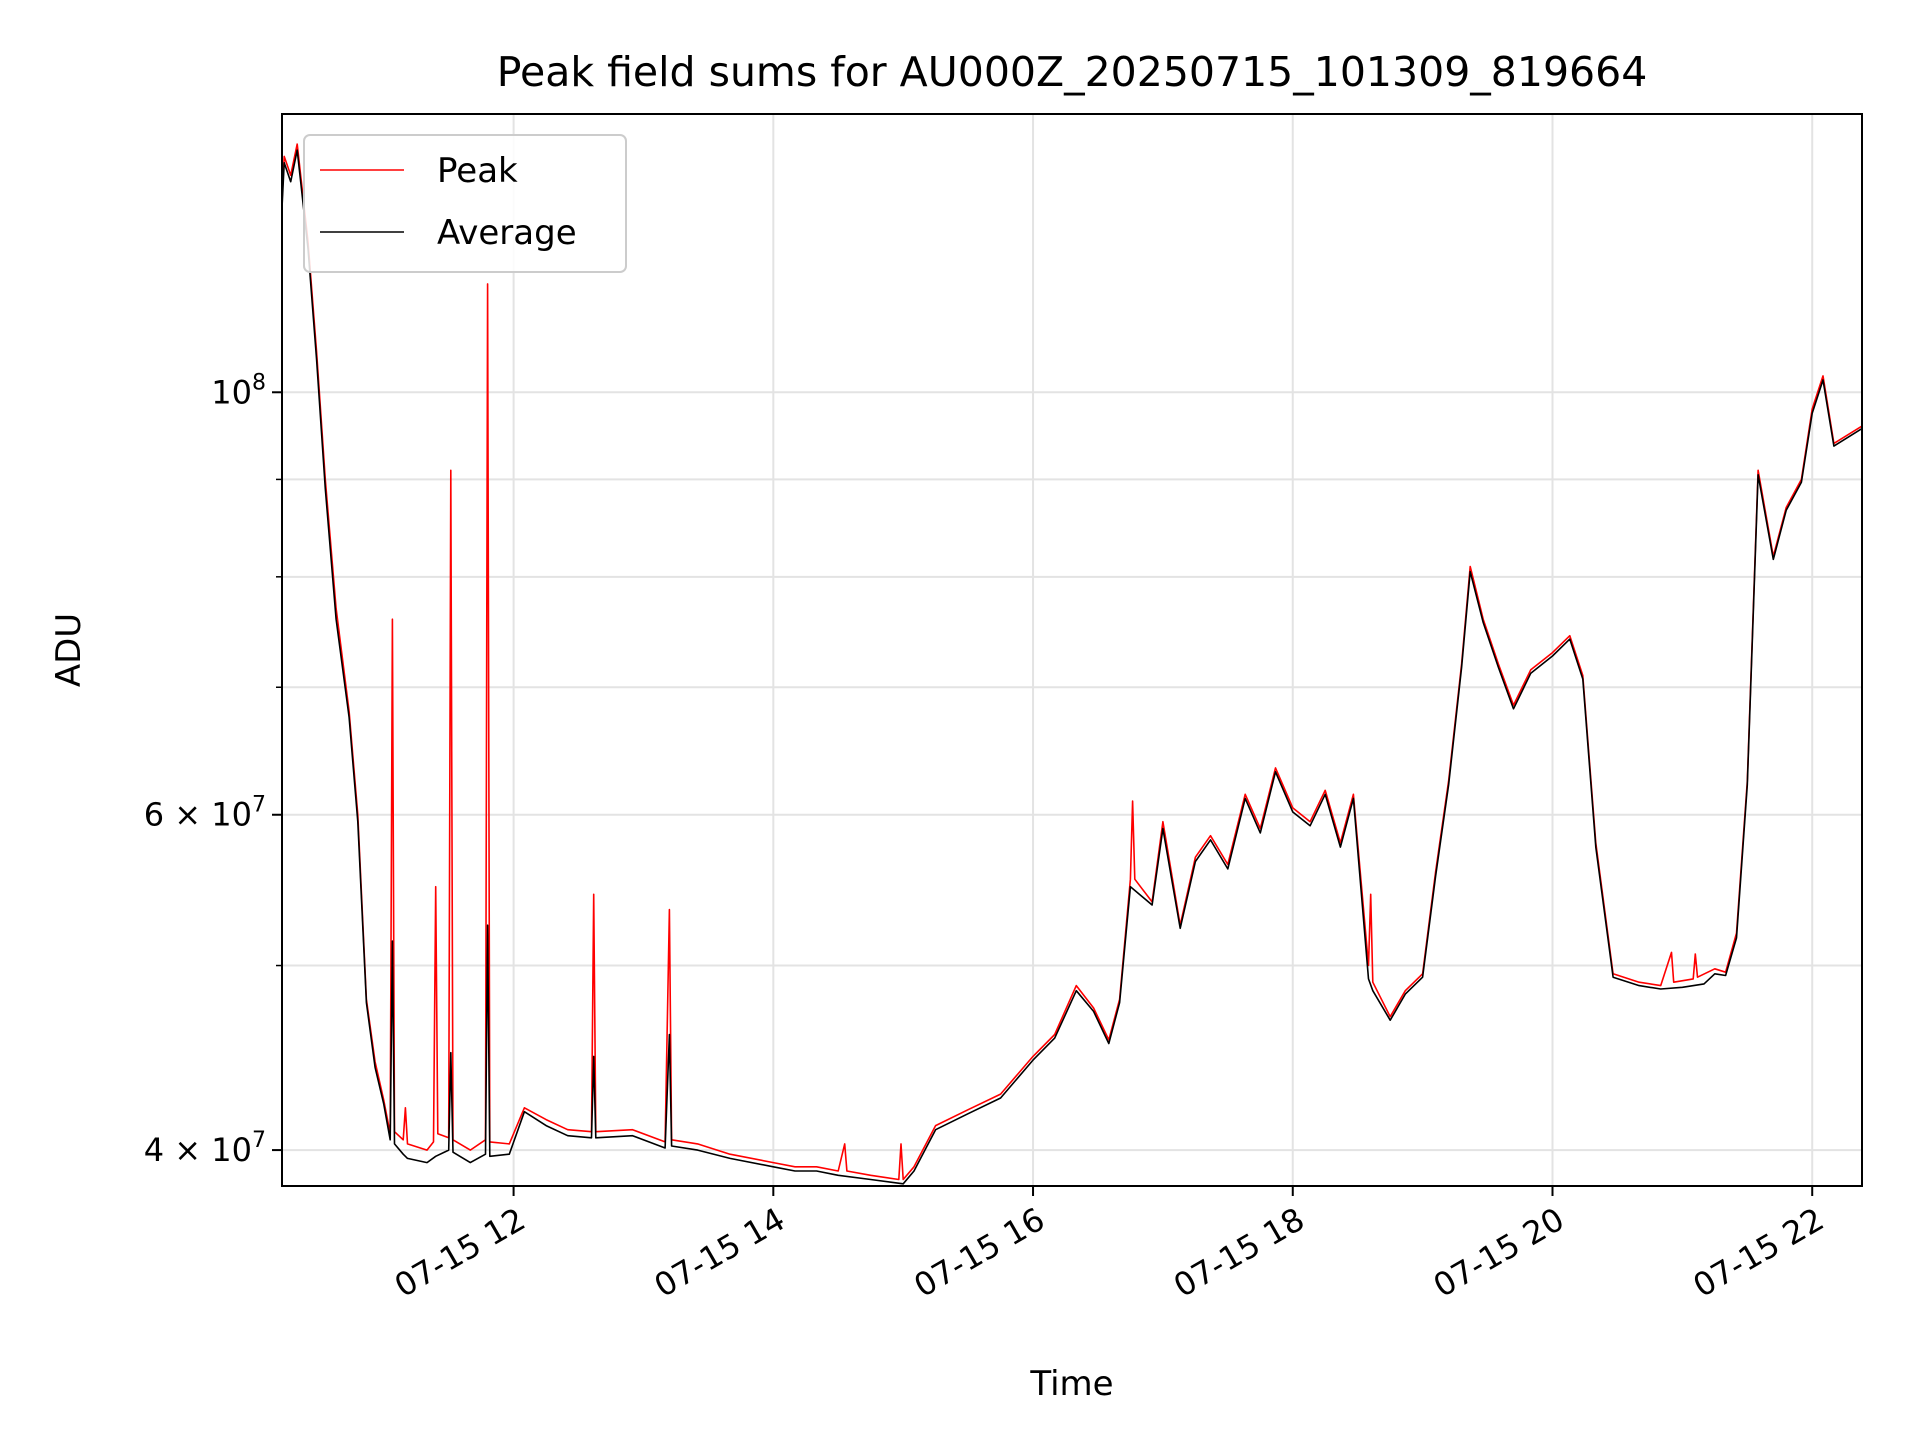 This screenshot has height=1440, width=1920. I want to click on y-tick-label-base: 4 × 10, so click(198, 1150).